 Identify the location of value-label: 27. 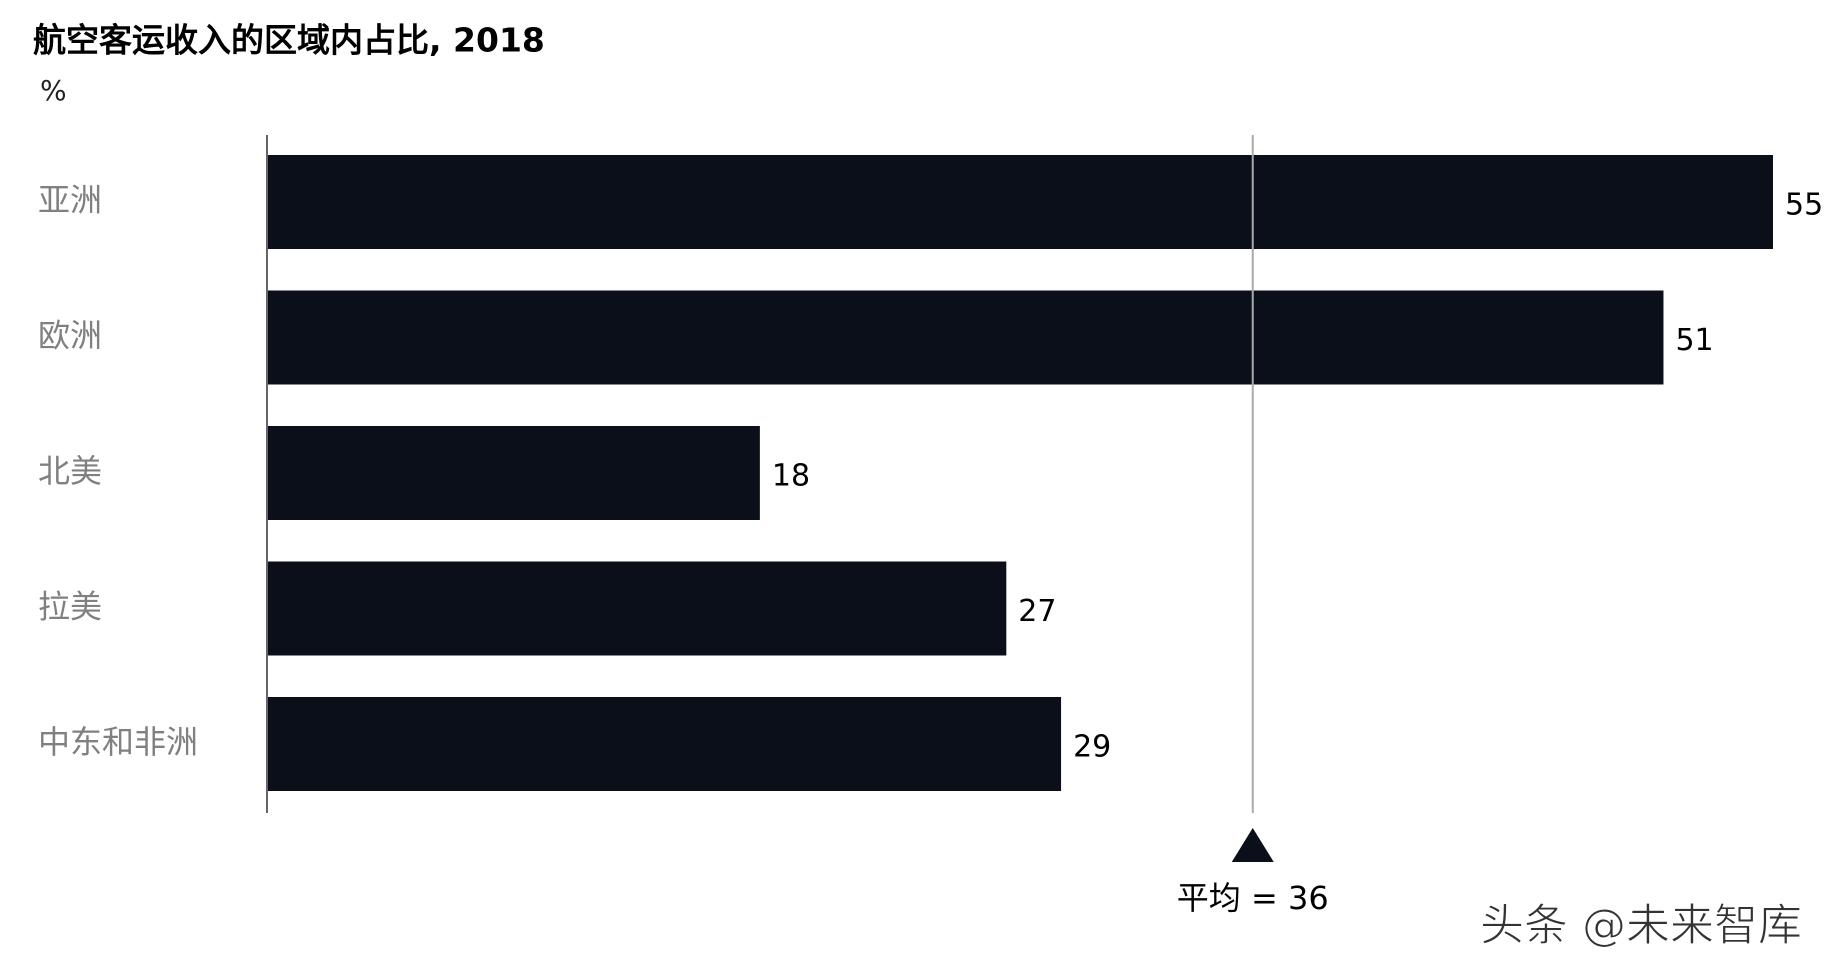
(1037, 611).